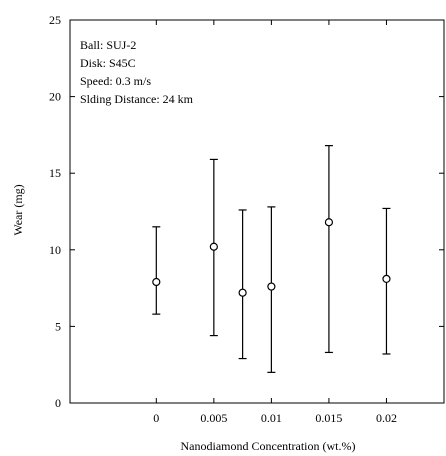  I want to click on x-tick-label: 0.005, so click(213, 418).